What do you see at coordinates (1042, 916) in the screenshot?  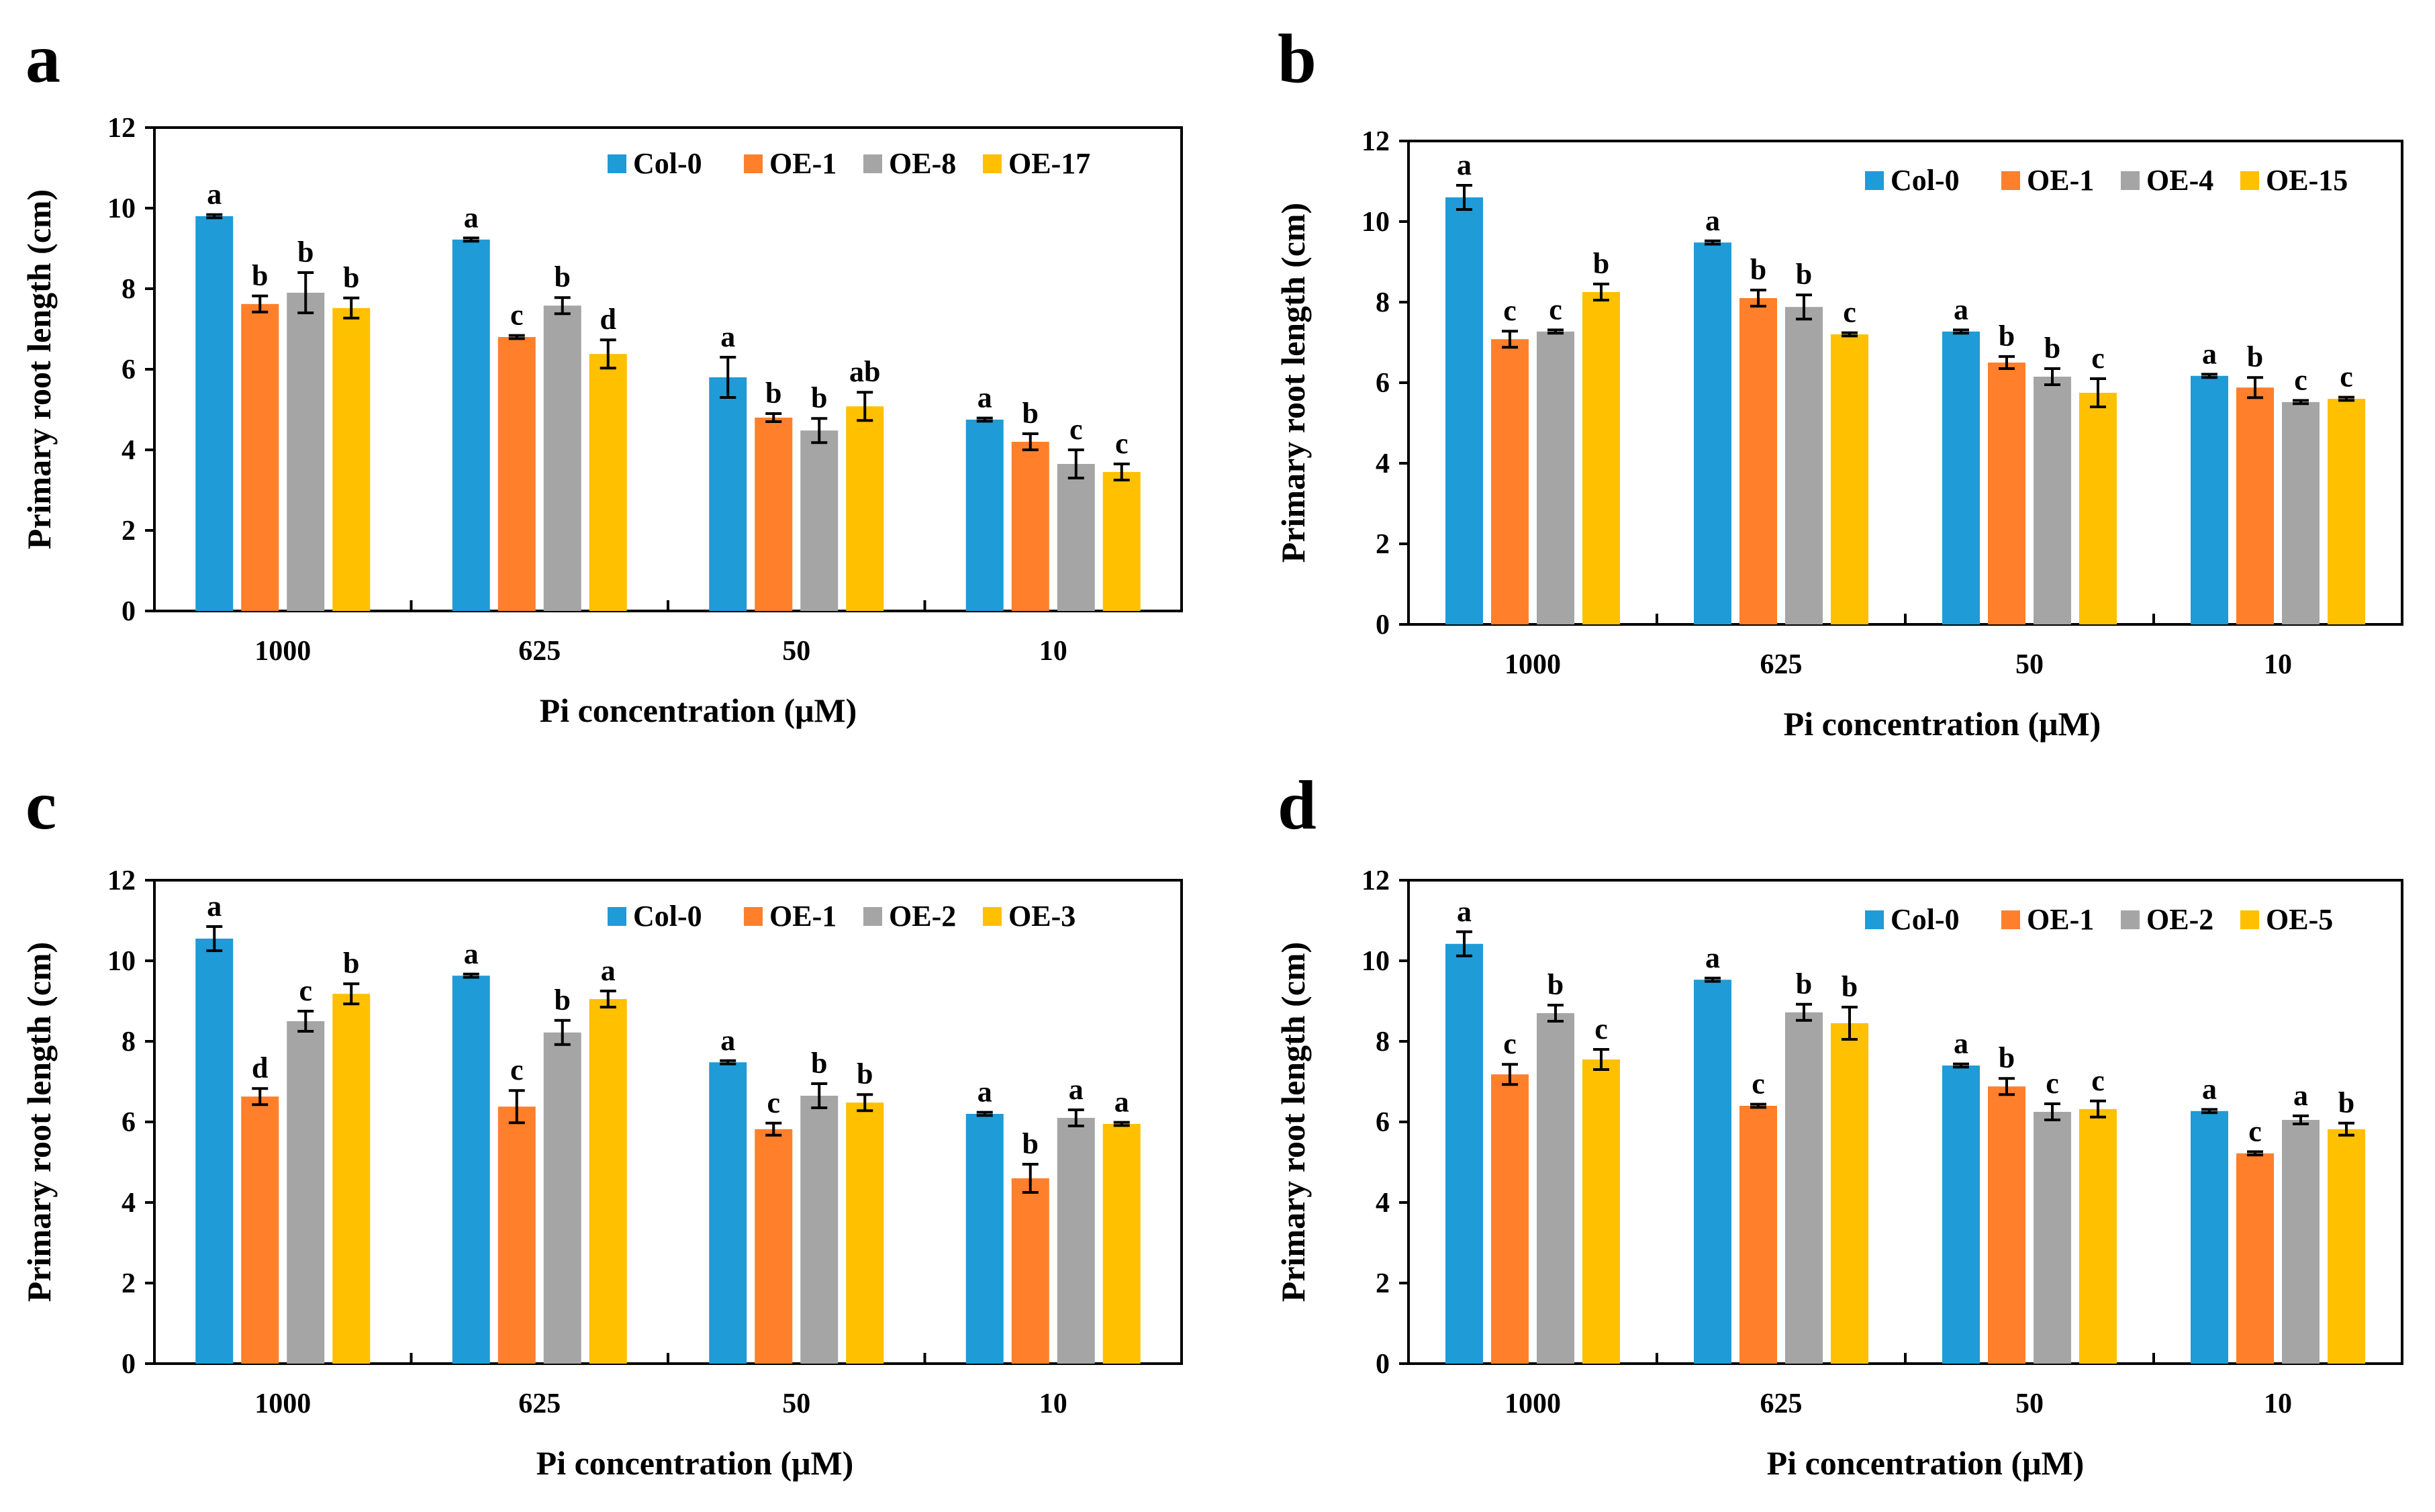 I see `legend-label: OE-3` at bounding box center [1042, 916].